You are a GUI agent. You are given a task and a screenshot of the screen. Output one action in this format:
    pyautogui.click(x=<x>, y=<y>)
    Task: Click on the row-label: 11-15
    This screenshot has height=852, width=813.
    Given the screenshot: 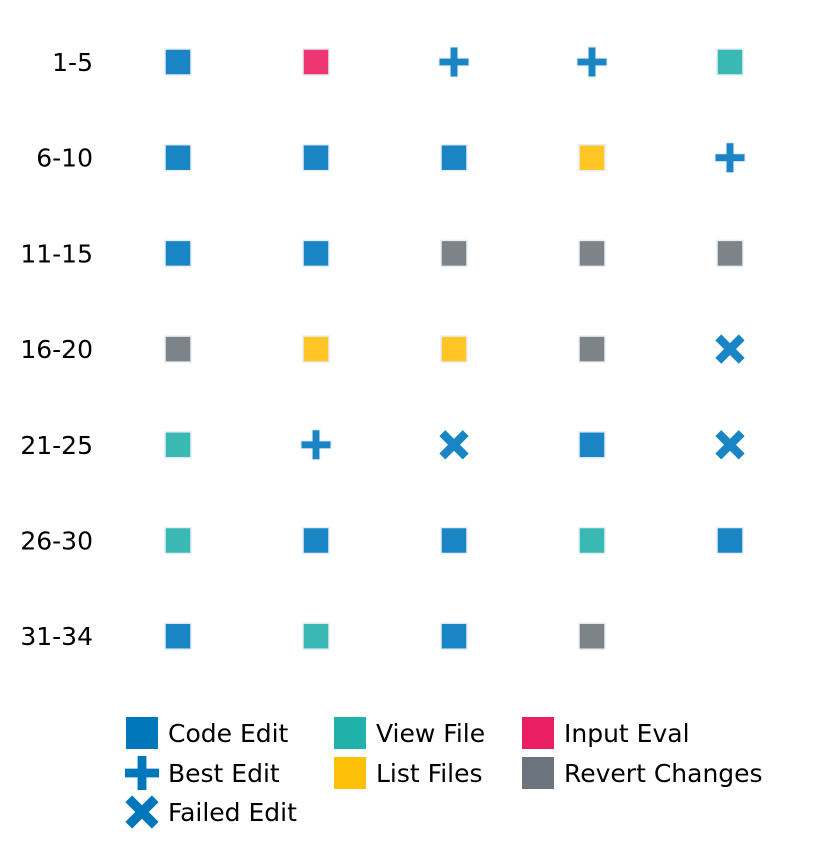 What is the action you would take?
    pyautogui.click(x=56, y=253)
    